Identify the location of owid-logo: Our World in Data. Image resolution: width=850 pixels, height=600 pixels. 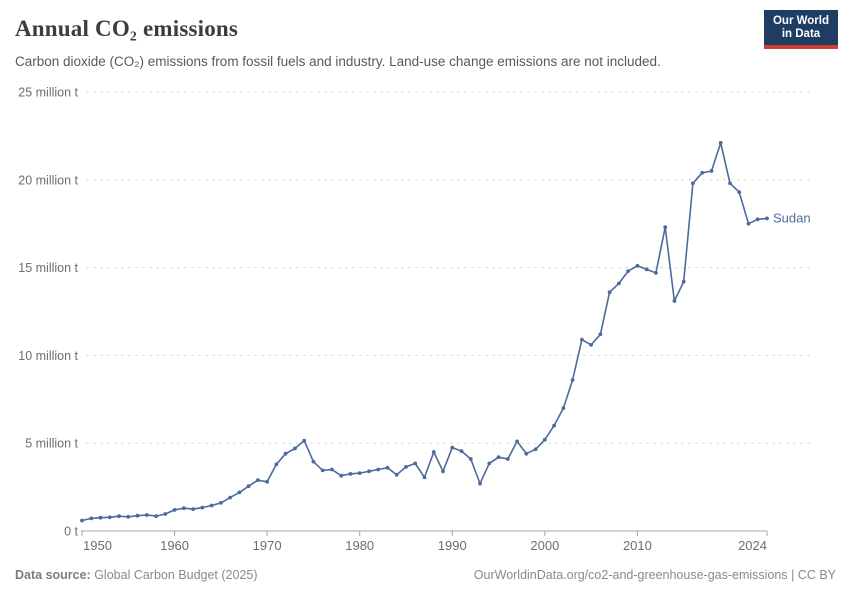
(801, 29).